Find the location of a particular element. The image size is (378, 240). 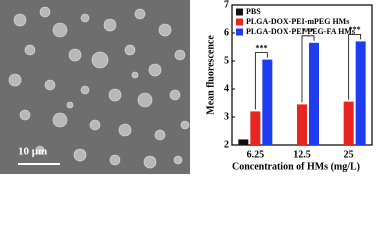

y-tick-label: 3 is located at coordinates (226, 116).